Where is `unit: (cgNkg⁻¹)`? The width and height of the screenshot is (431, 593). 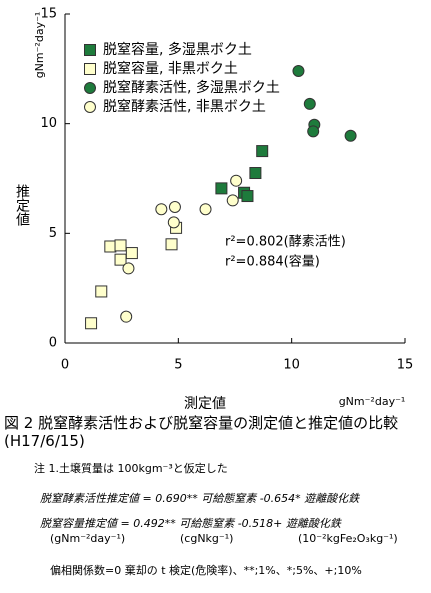
unit: (cgNkg⁻¹) is located at coordinates (207, 538).